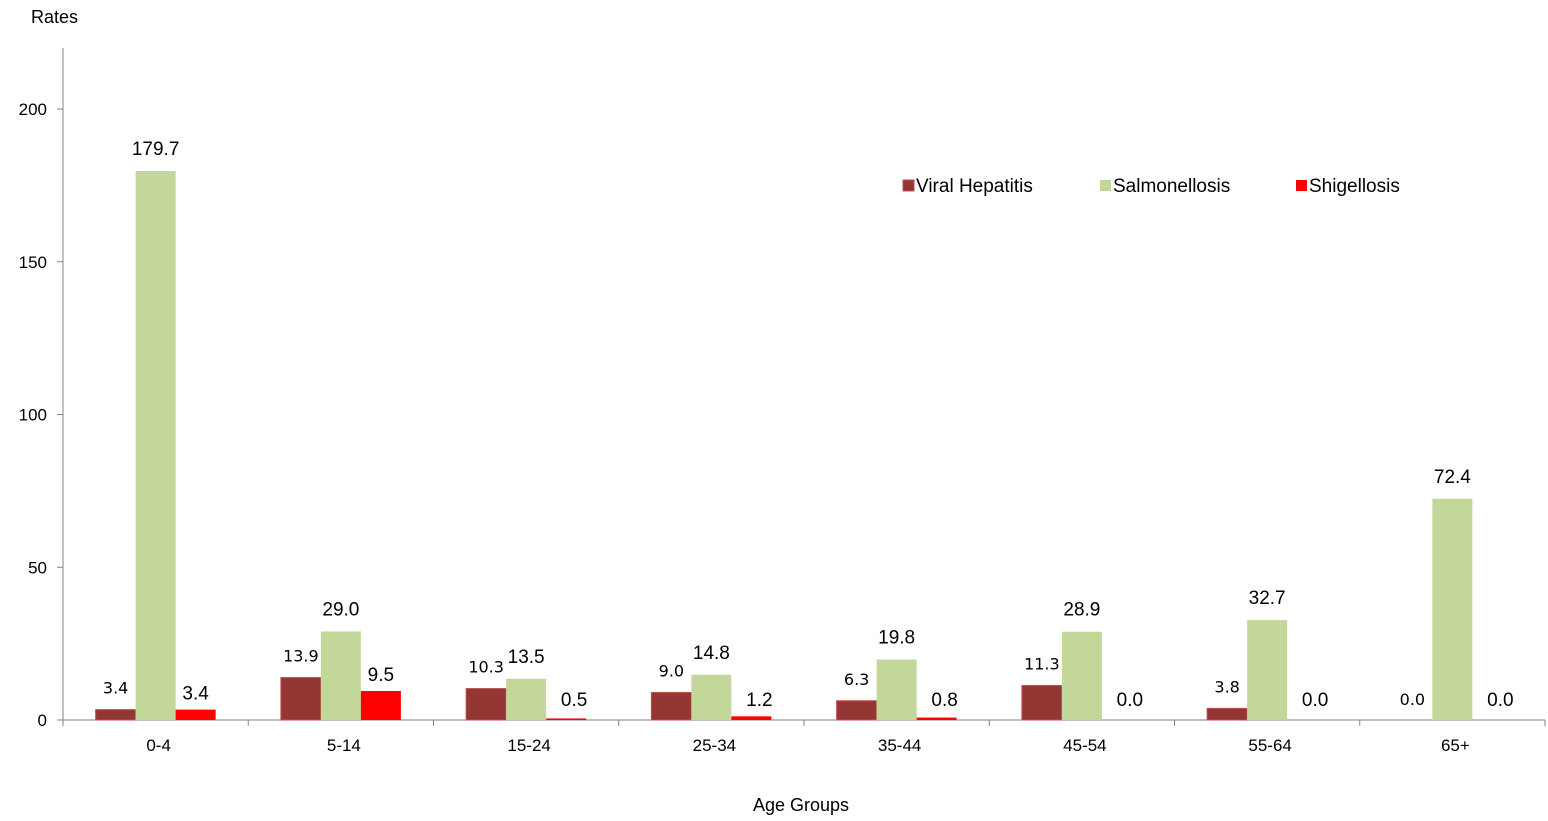 This screenshot has height=821, width=1548. I want to click on data-label-salmonellosis: 29.0, so click(340, 609).